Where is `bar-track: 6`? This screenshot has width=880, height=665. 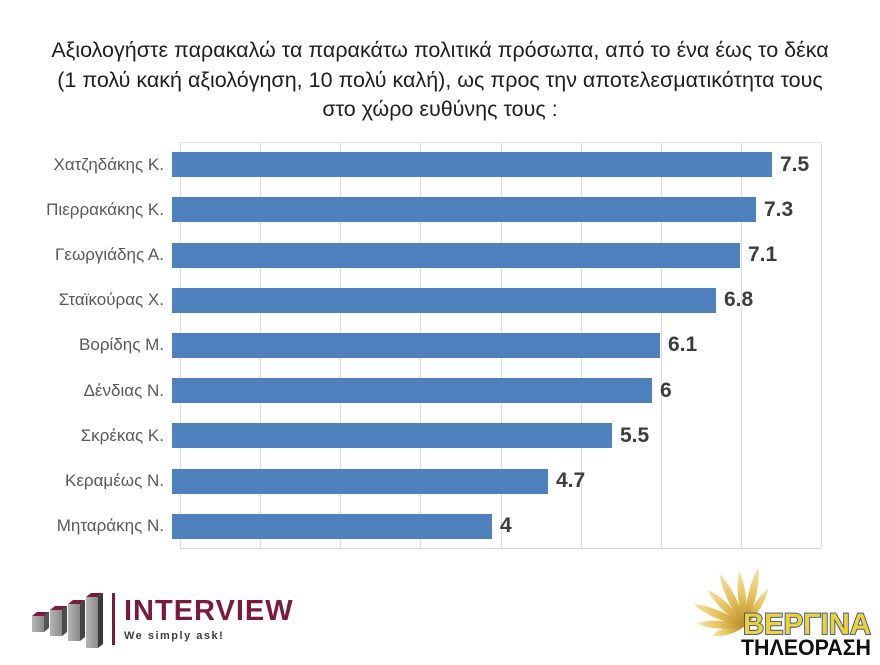
bar-track: 6 is located at coordinates (492, 390).